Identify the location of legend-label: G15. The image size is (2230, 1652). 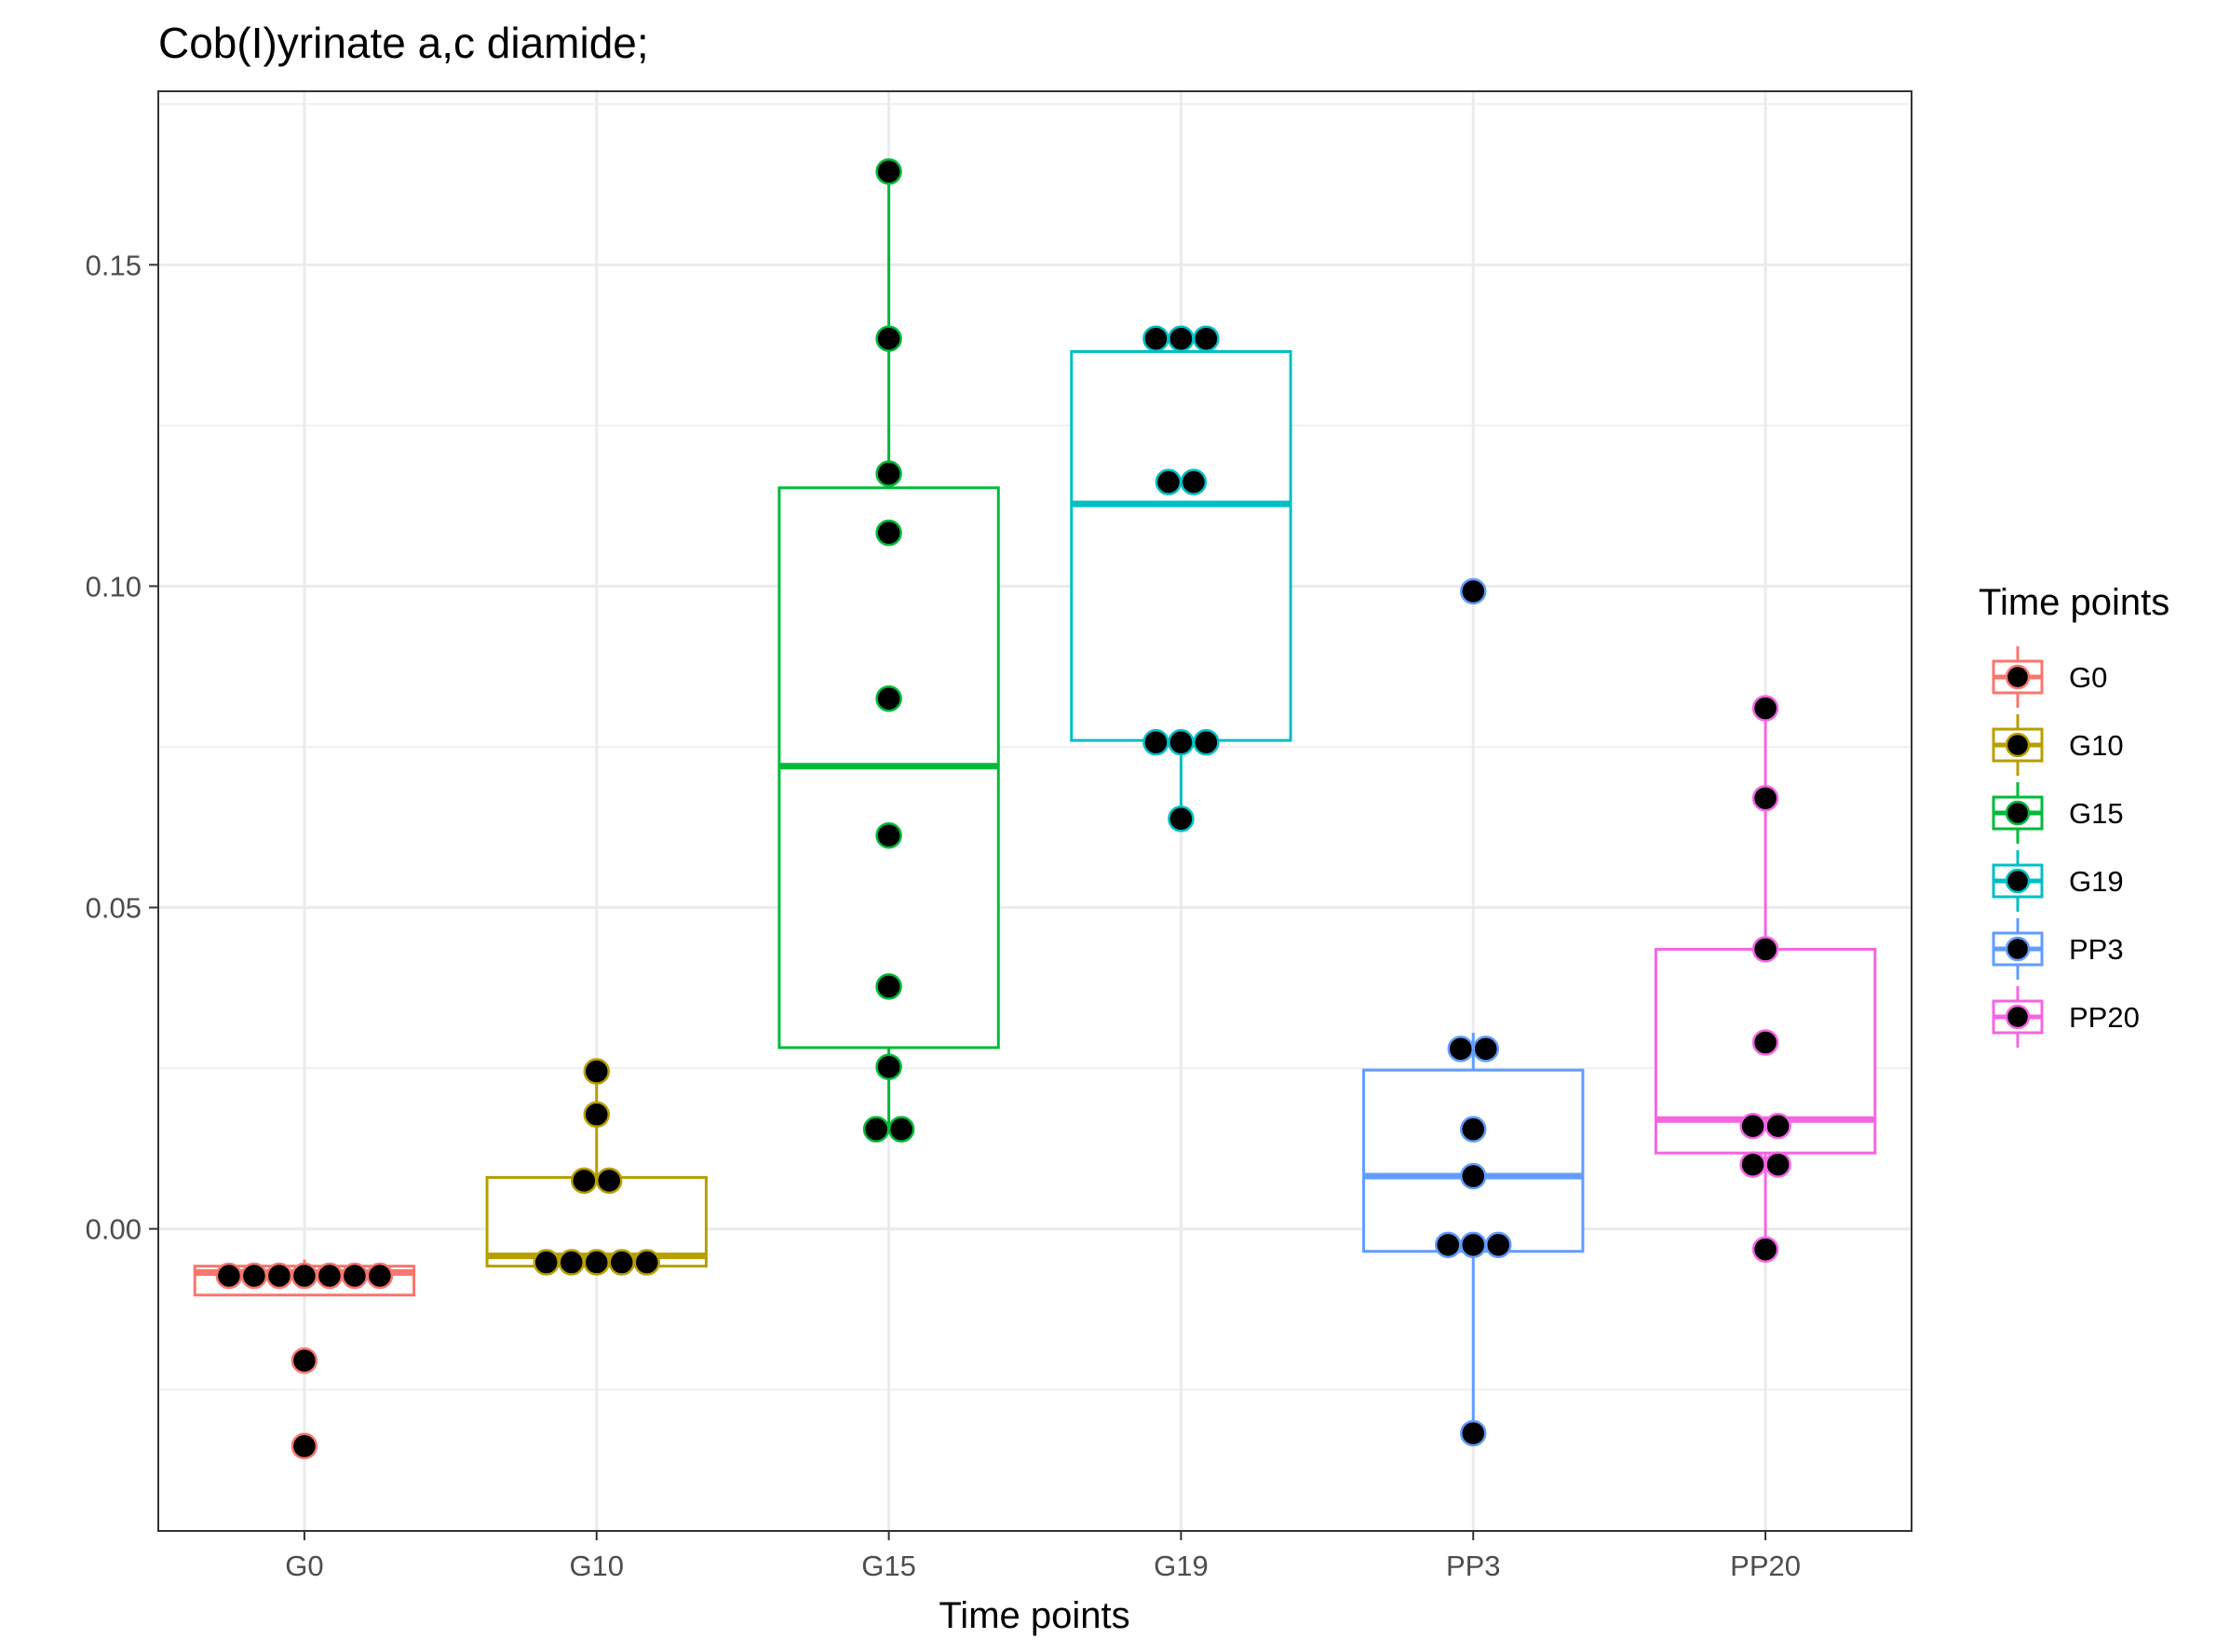
(2096, 813).